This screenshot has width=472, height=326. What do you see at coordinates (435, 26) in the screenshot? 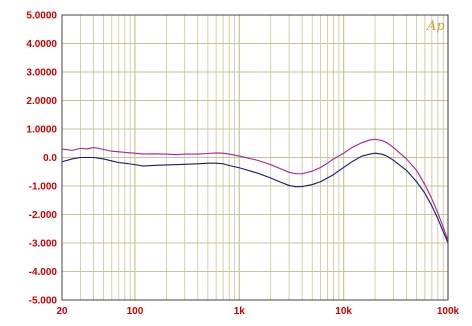
I see `ap-logo: Ap` at bounding box center [435, 26].